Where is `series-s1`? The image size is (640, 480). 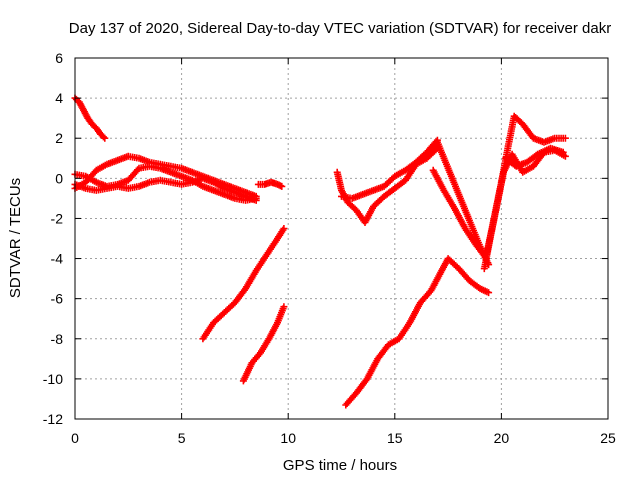 series-s1 is located at coordinates (90, 118).